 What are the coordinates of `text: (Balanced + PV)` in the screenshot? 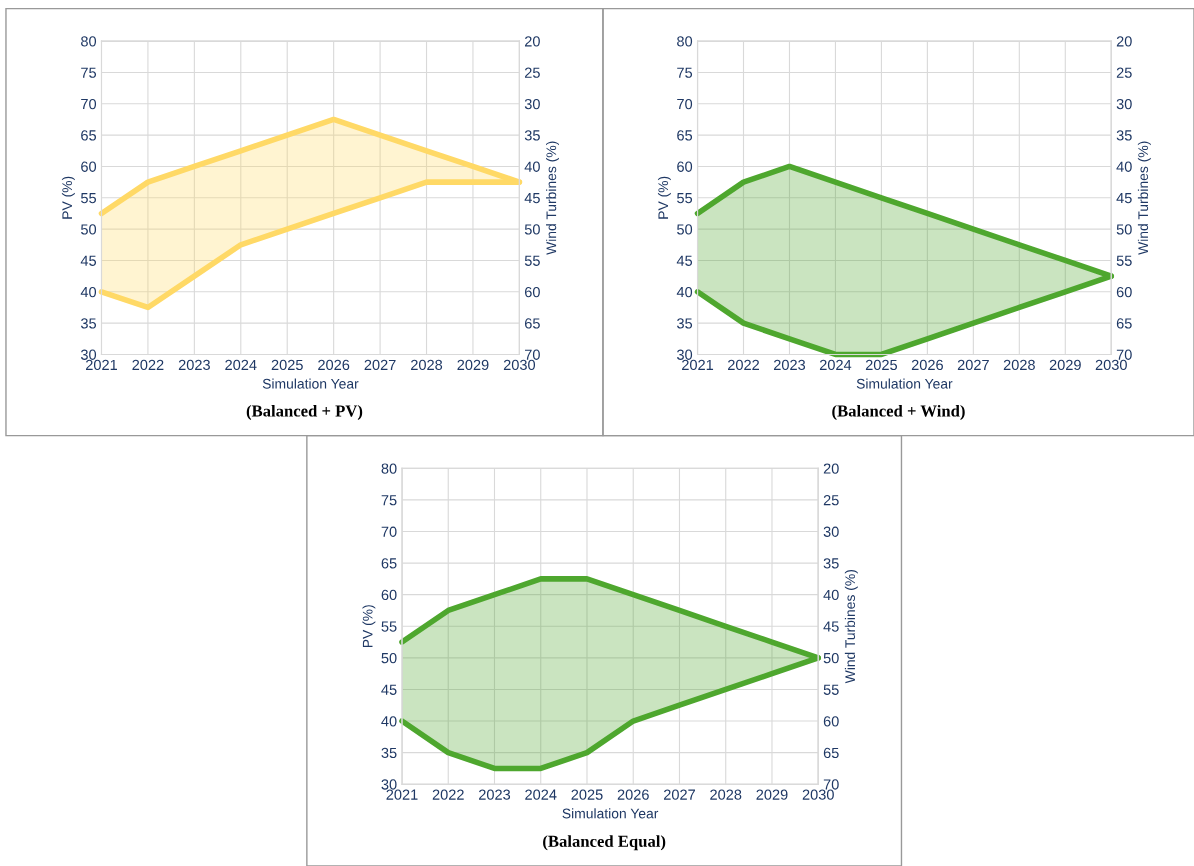 It's located at (304, 412).